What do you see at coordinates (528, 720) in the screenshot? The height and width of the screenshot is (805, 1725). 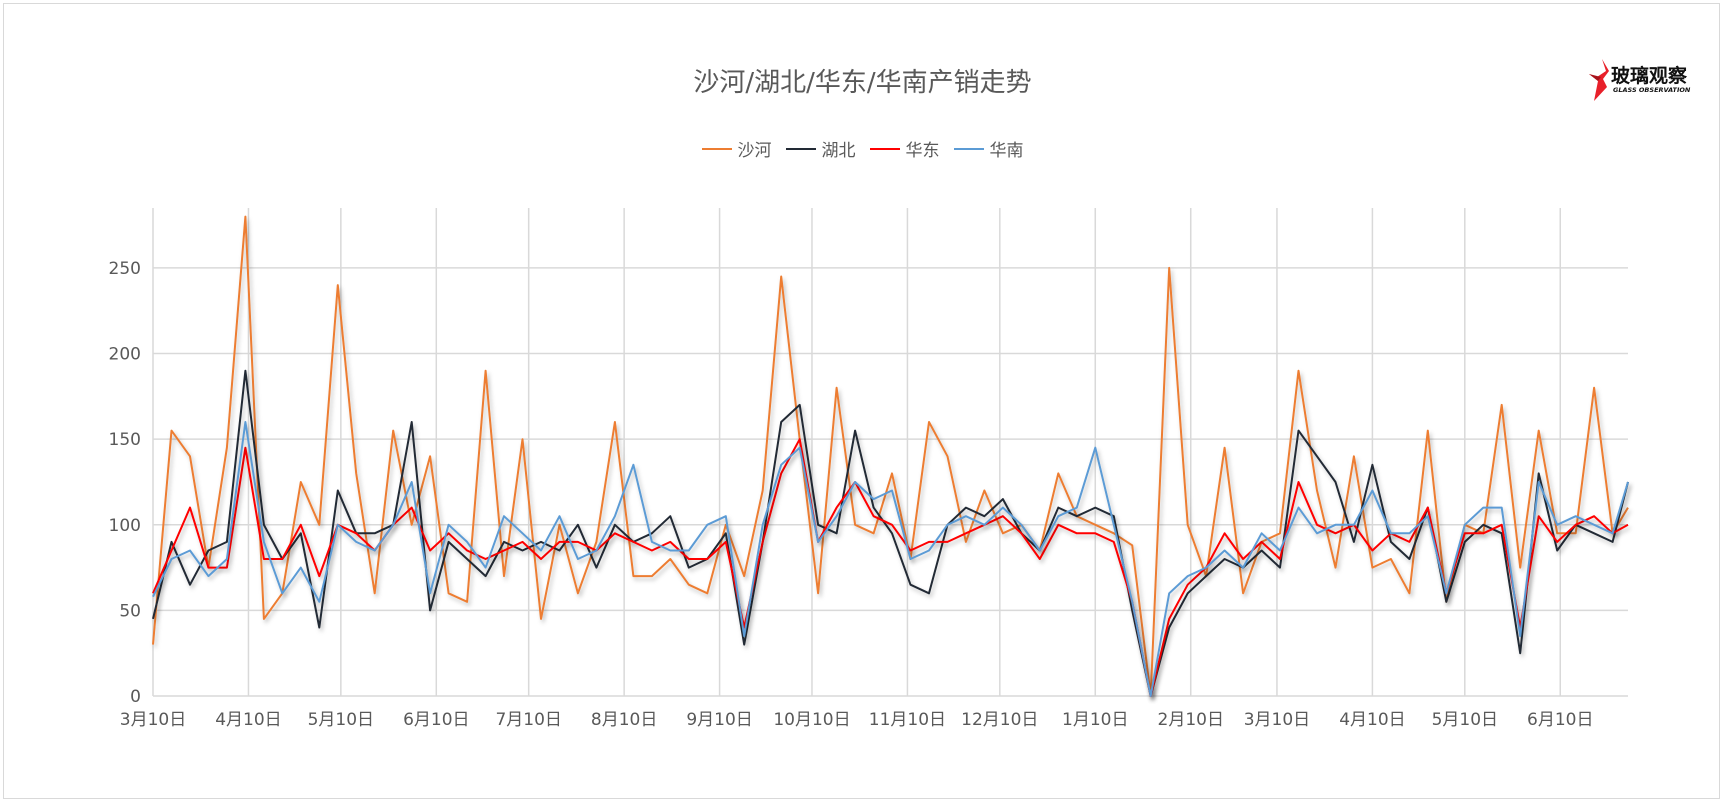 I see `x-tick-label: 7月10日` at bounding box center [528, 720].